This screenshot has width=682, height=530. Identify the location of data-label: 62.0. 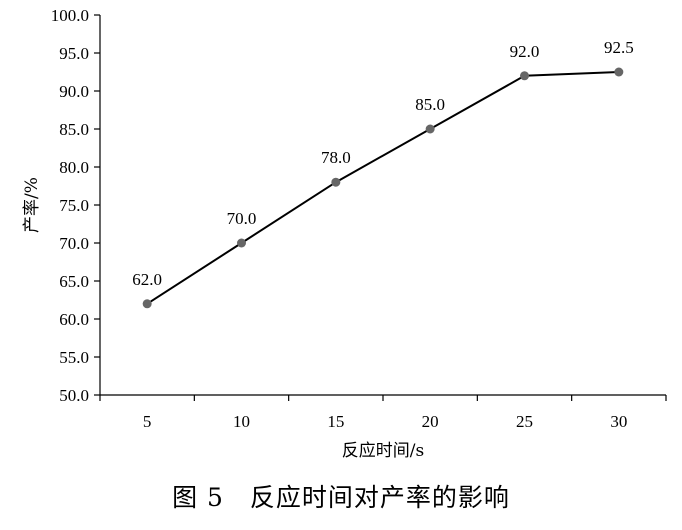
(147, 279).